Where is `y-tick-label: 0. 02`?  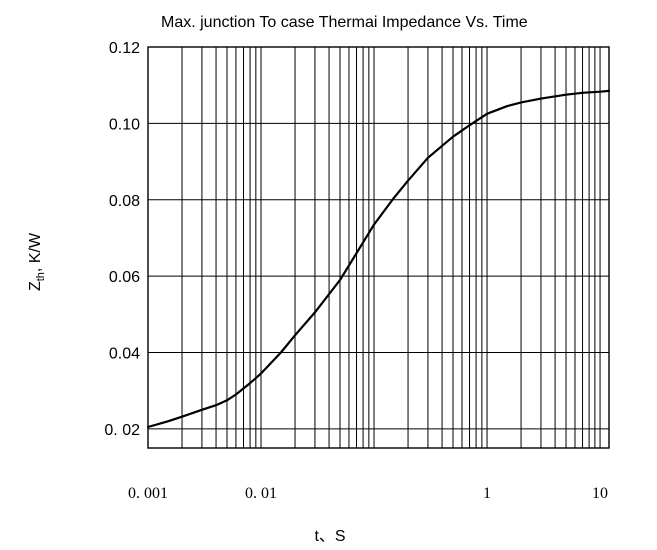
y-tick-label: 0. 02 is located at coordinates (122, 430).